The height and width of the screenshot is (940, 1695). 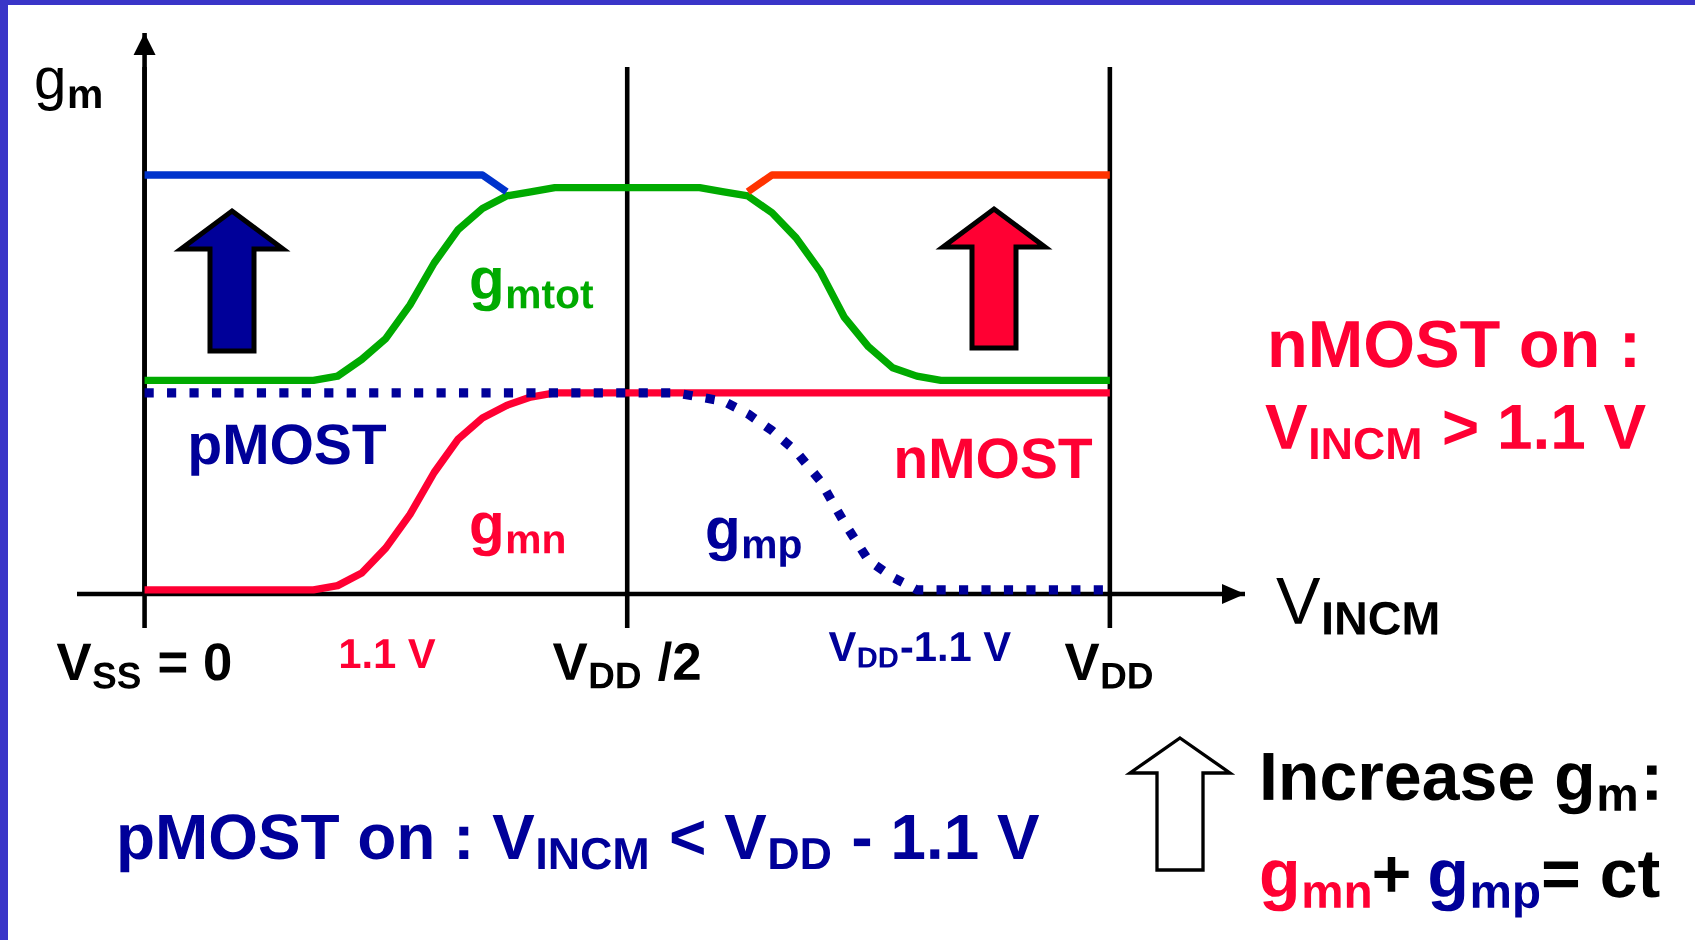 I want to click on series-label: g$_{mn}$, so click(x=517, y=534).